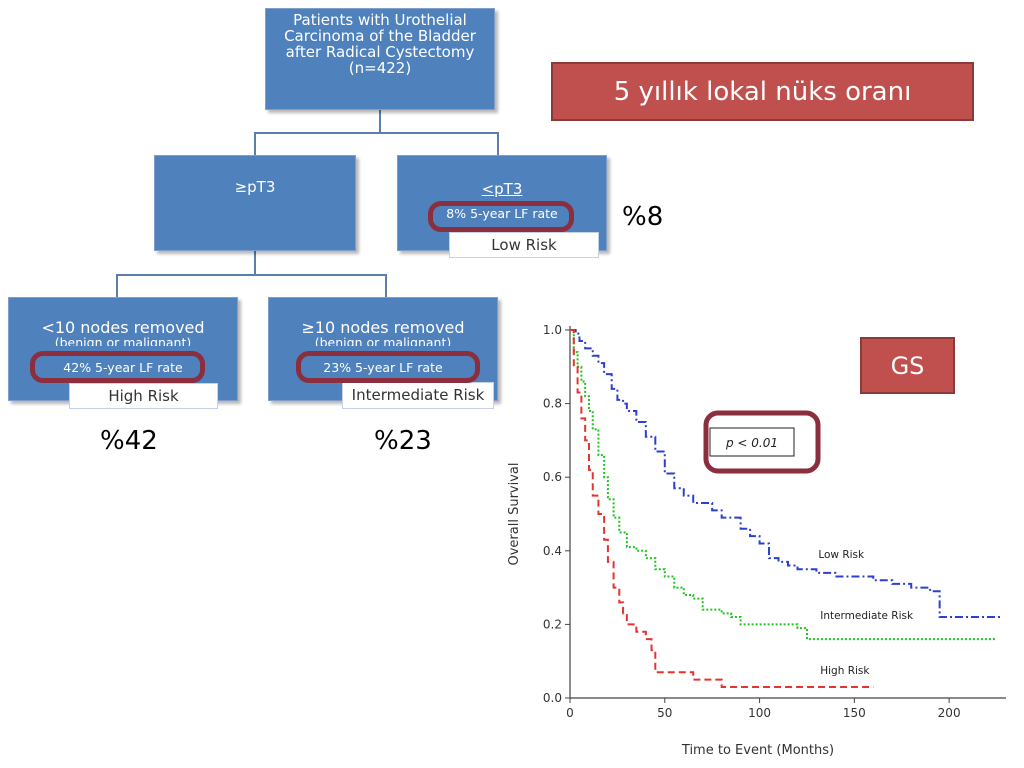 This screenshot has width=1024, height=768. I want to click on pt3-or-higher-label: ≥pT3, so click(255, 187).